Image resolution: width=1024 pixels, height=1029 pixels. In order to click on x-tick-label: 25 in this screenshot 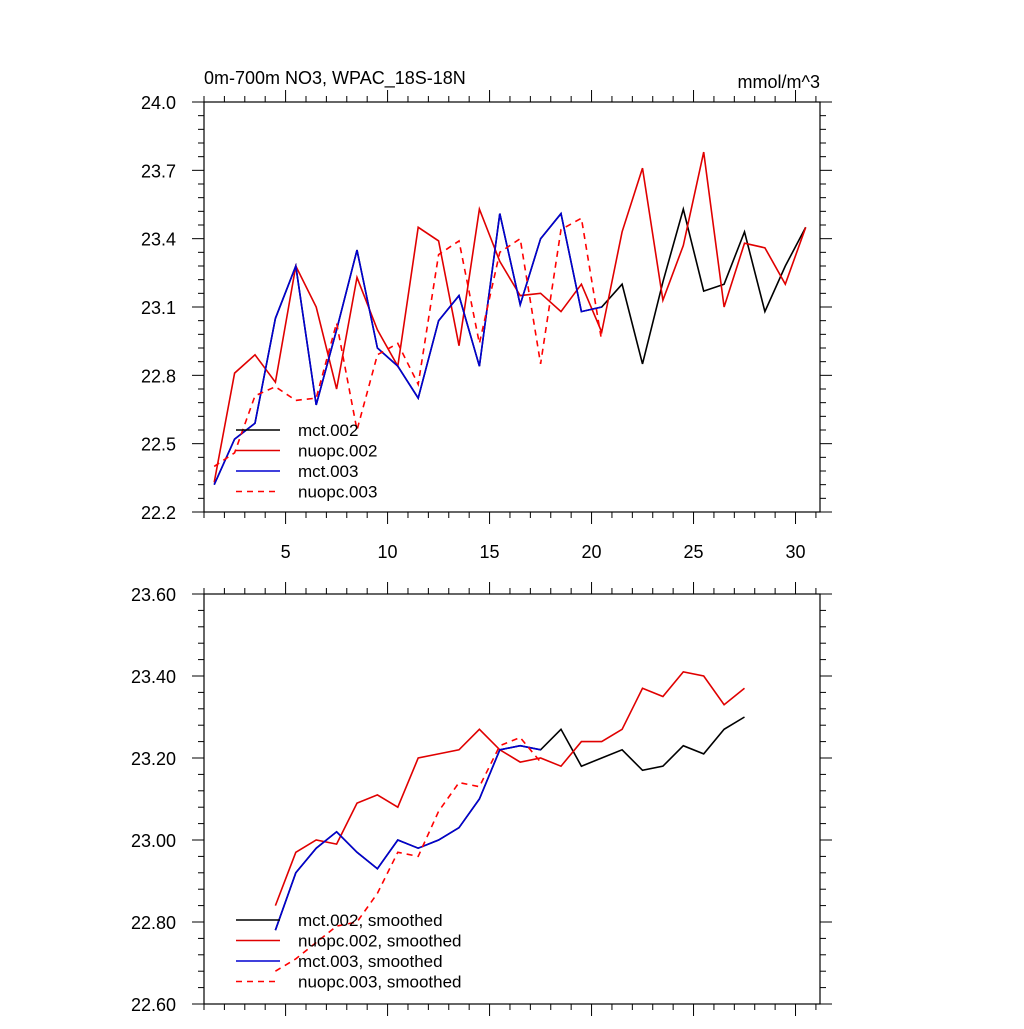, I will do `click(694, 552)`.